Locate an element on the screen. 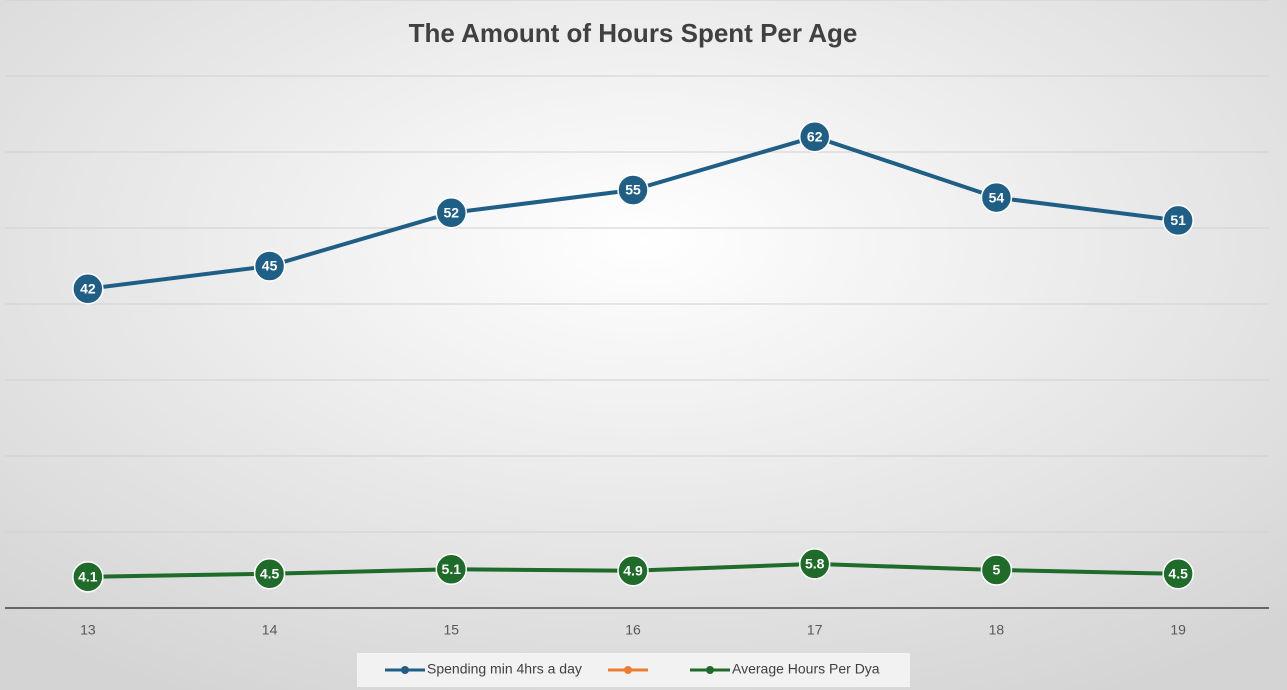  data-label: 55 is located at coordinates (633, 190).